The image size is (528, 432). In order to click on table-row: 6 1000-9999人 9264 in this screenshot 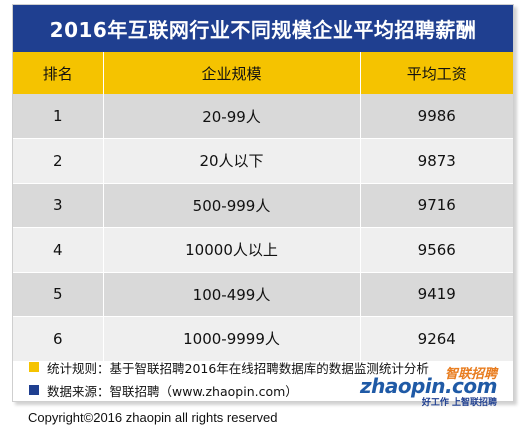, I will do `click(263, 339)`.